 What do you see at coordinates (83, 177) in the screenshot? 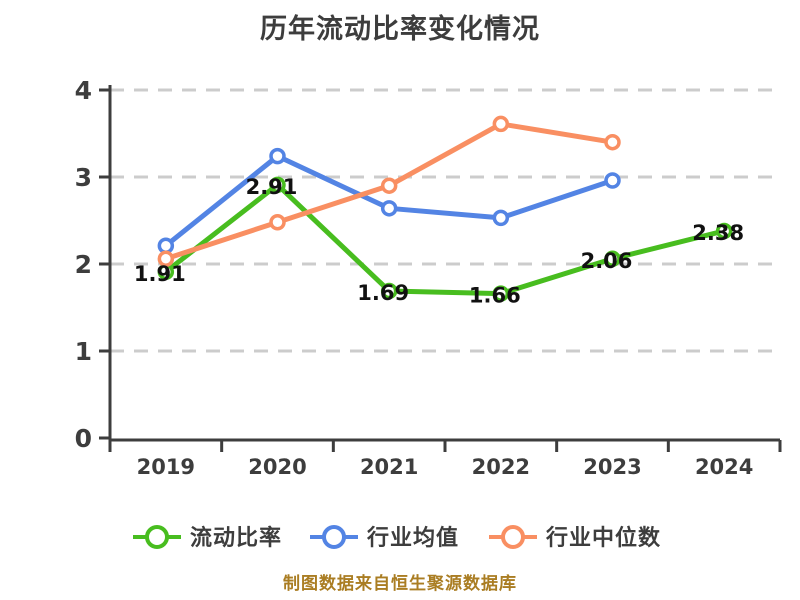
I see `y-tick-label: 3` at bounding box center [83, 177].